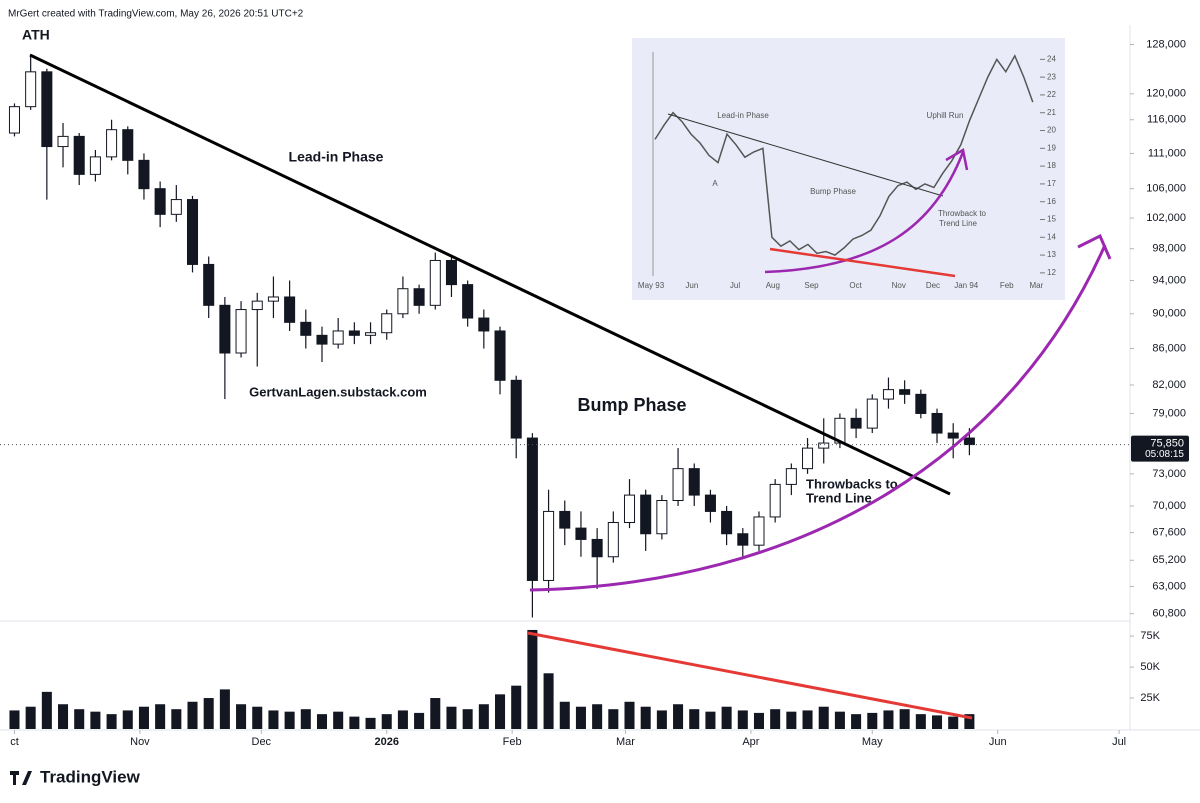 The image size is (1200, 803). What do you see at coordinates (512, 742) in the screenshot?
I see `x-tick-label: Feb` at bounding box center [512, 742].